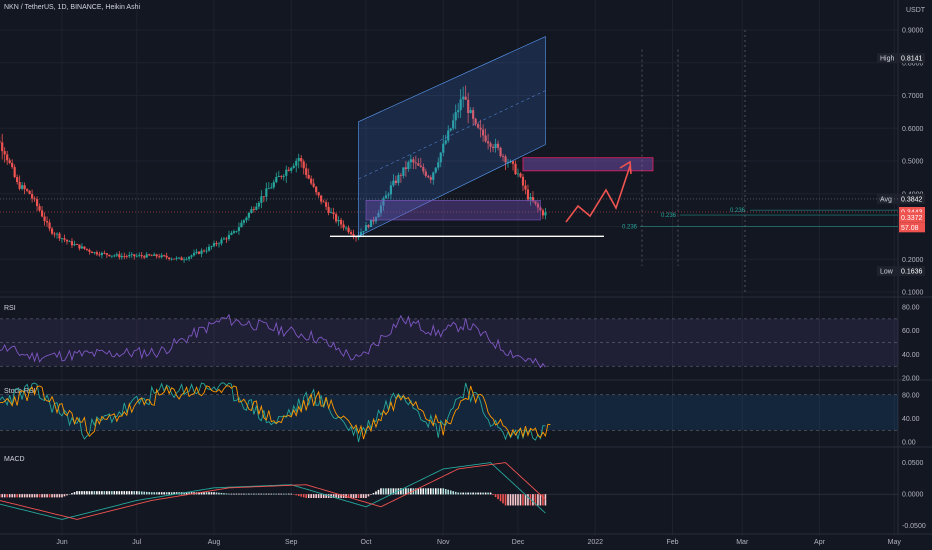  I want to click on supply-zone, so click(588, 164).